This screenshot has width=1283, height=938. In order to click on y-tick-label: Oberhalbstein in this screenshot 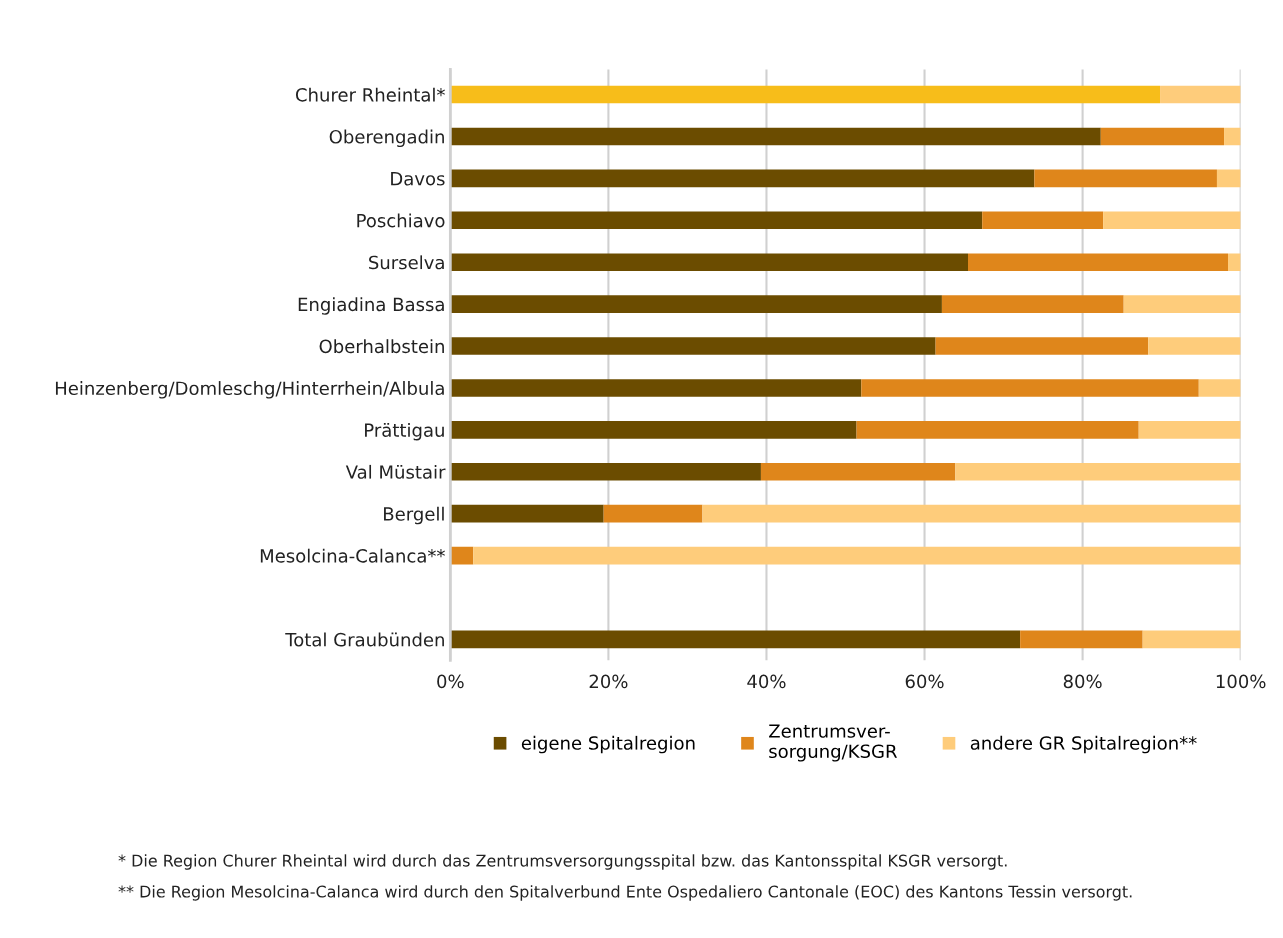, I will do `click(381, 346)`.